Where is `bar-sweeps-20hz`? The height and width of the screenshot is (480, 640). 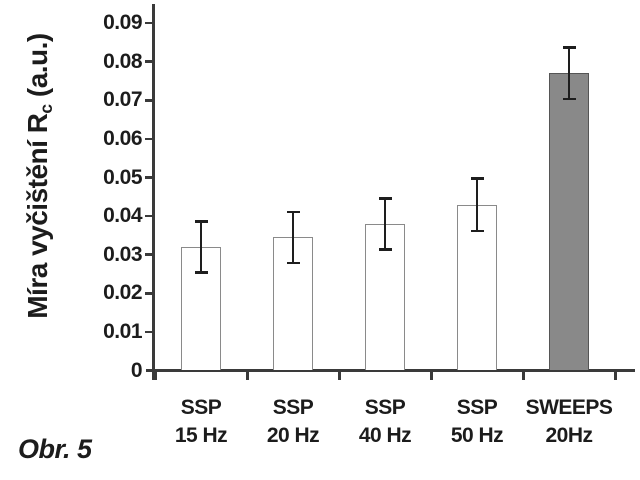
bar-sweeps-20hz is located at coordinates (569, 222).